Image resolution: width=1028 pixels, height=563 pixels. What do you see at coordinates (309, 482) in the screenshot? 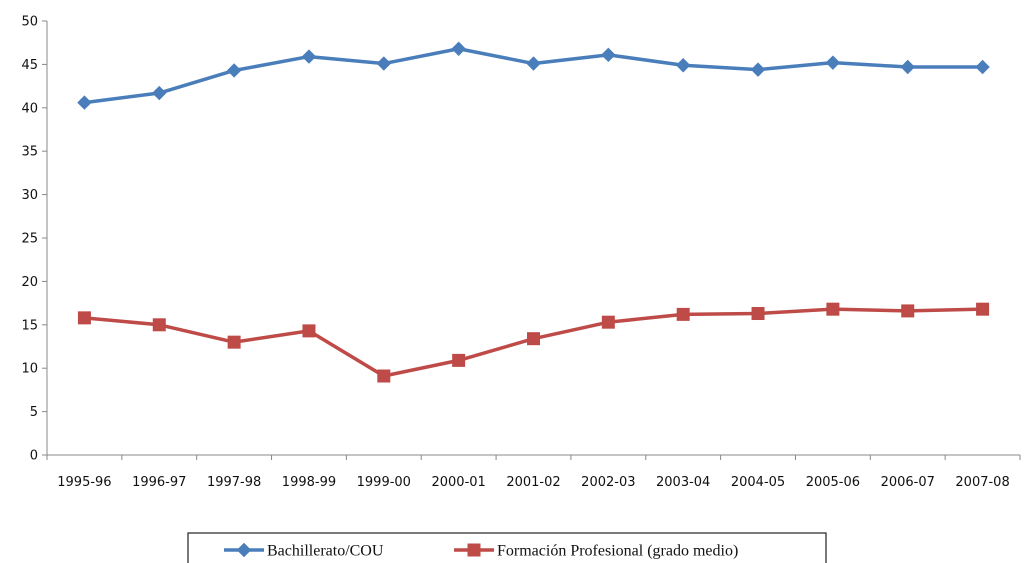
I see `x-tick-label: 1998-99` at bounding box center [309, 482].